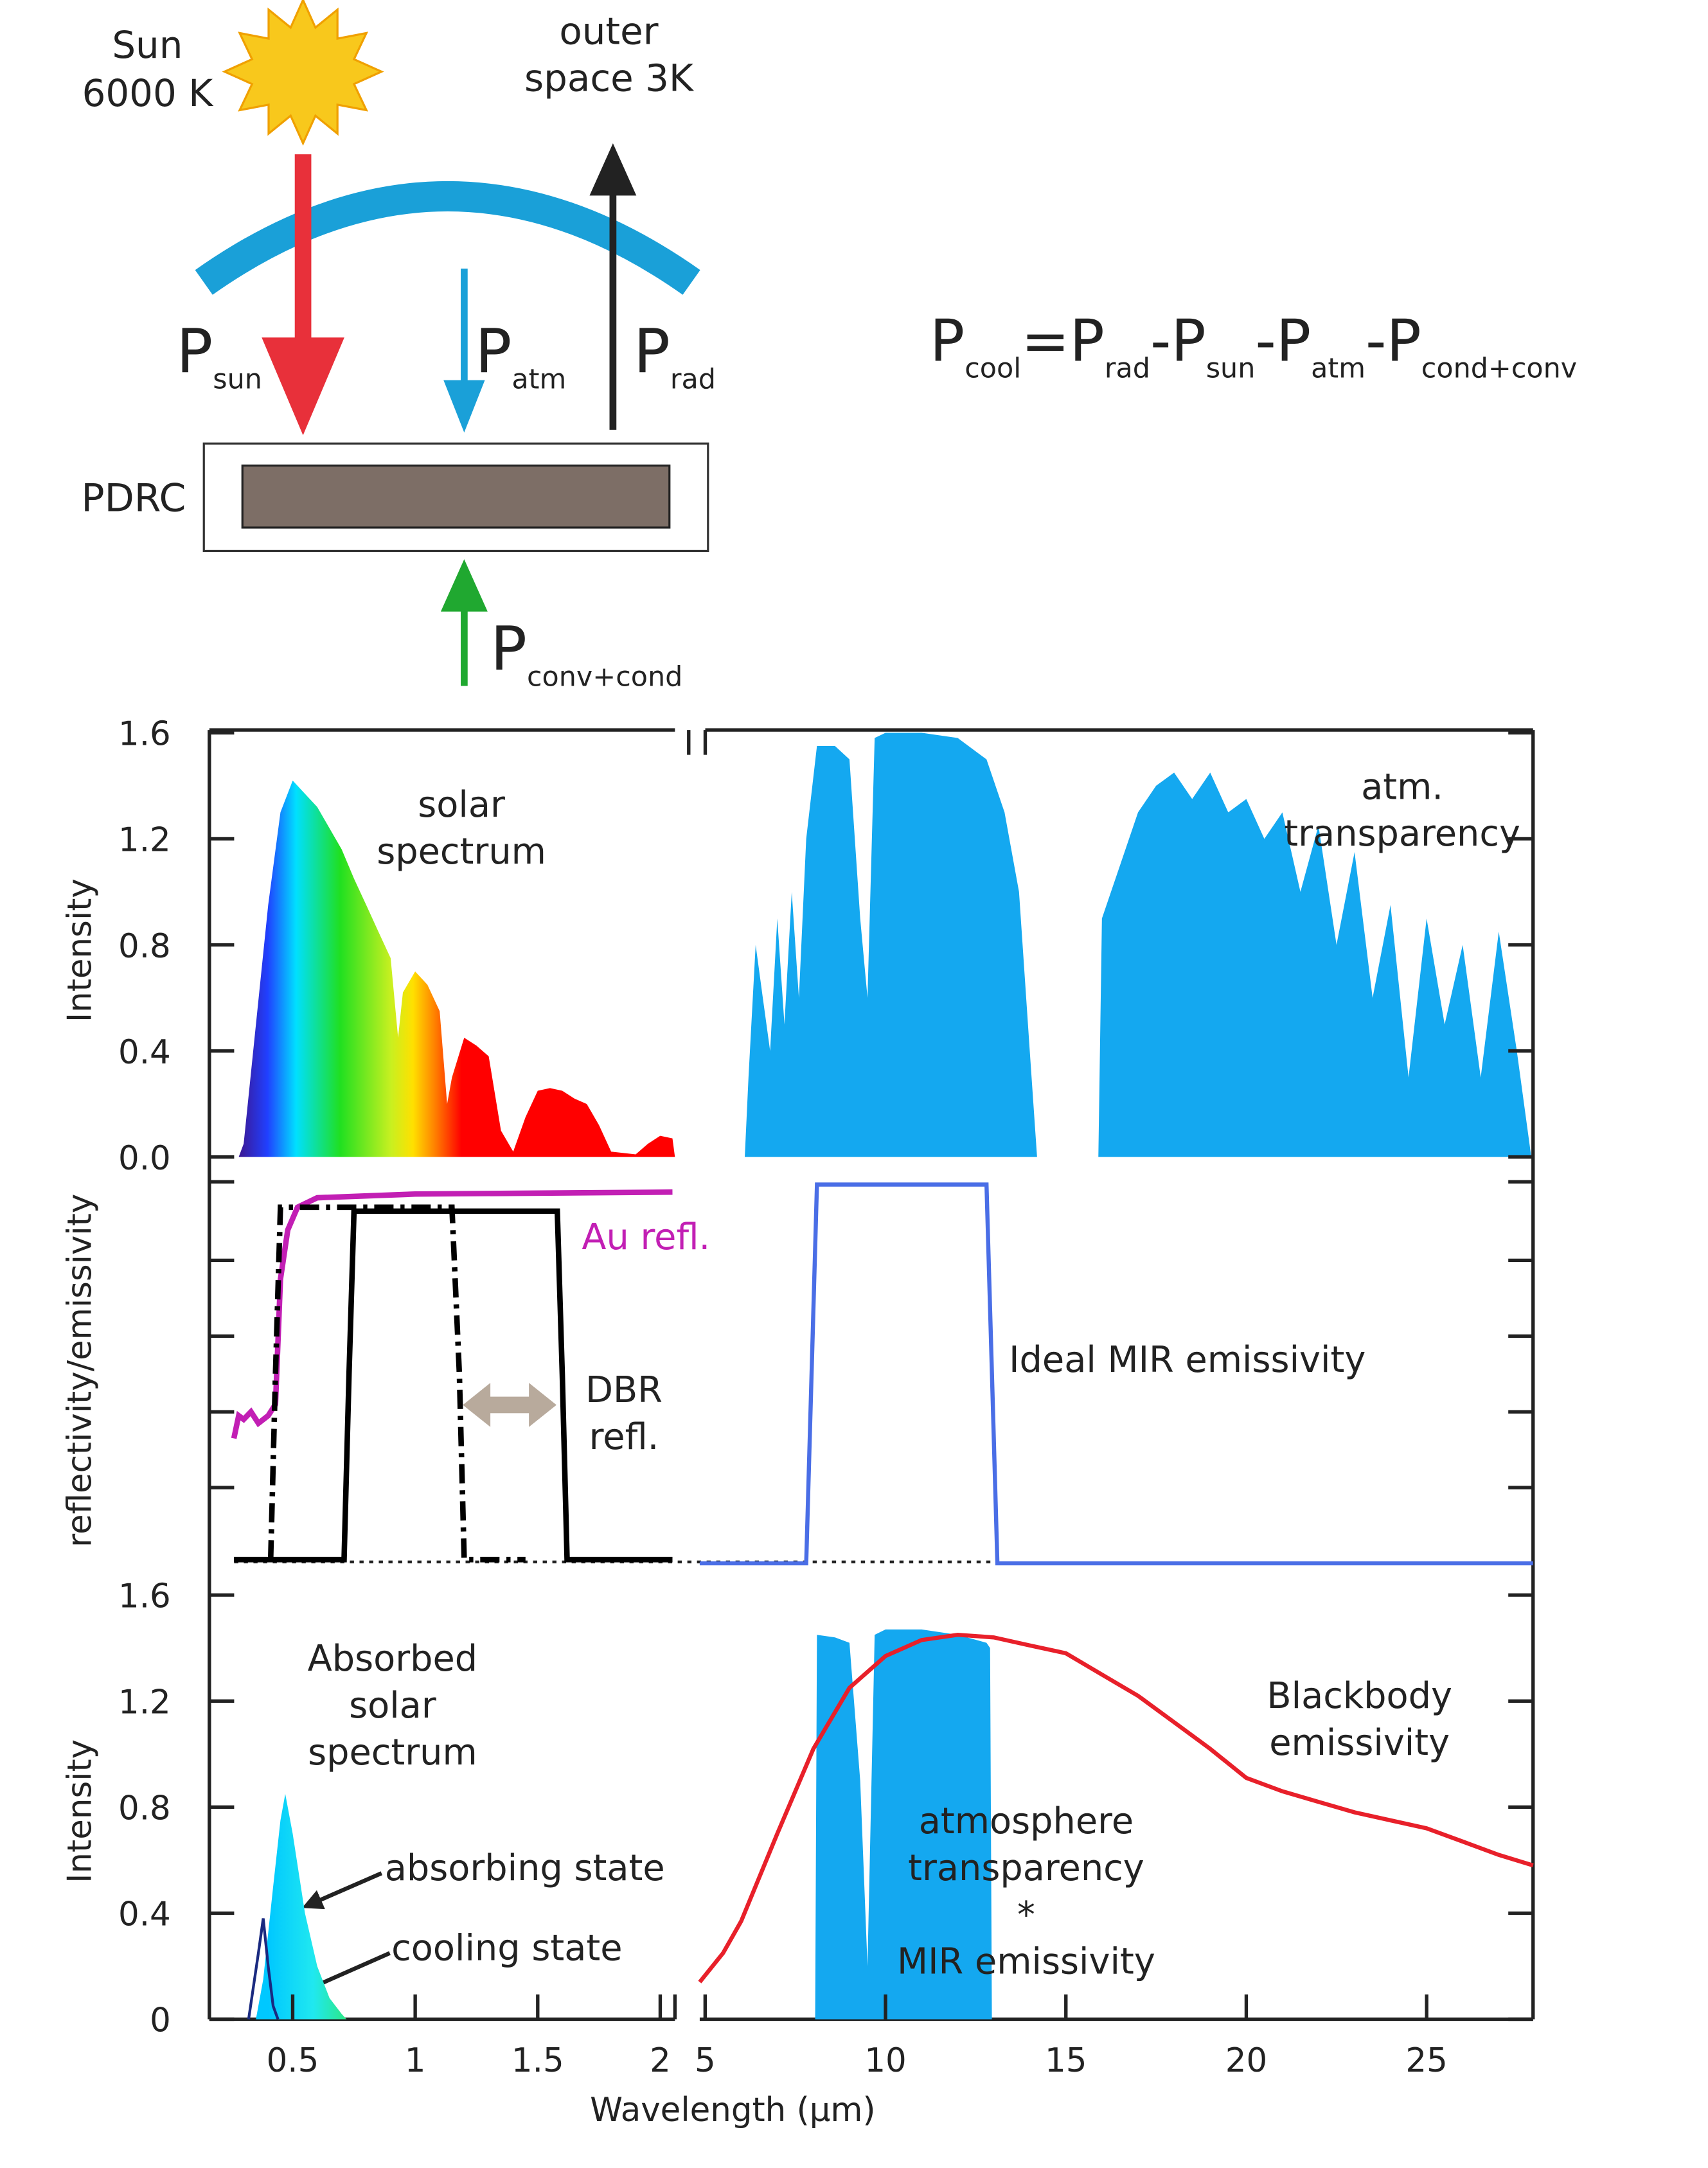  I want to click on x-tick-label: 15, so click(1066, 2060).